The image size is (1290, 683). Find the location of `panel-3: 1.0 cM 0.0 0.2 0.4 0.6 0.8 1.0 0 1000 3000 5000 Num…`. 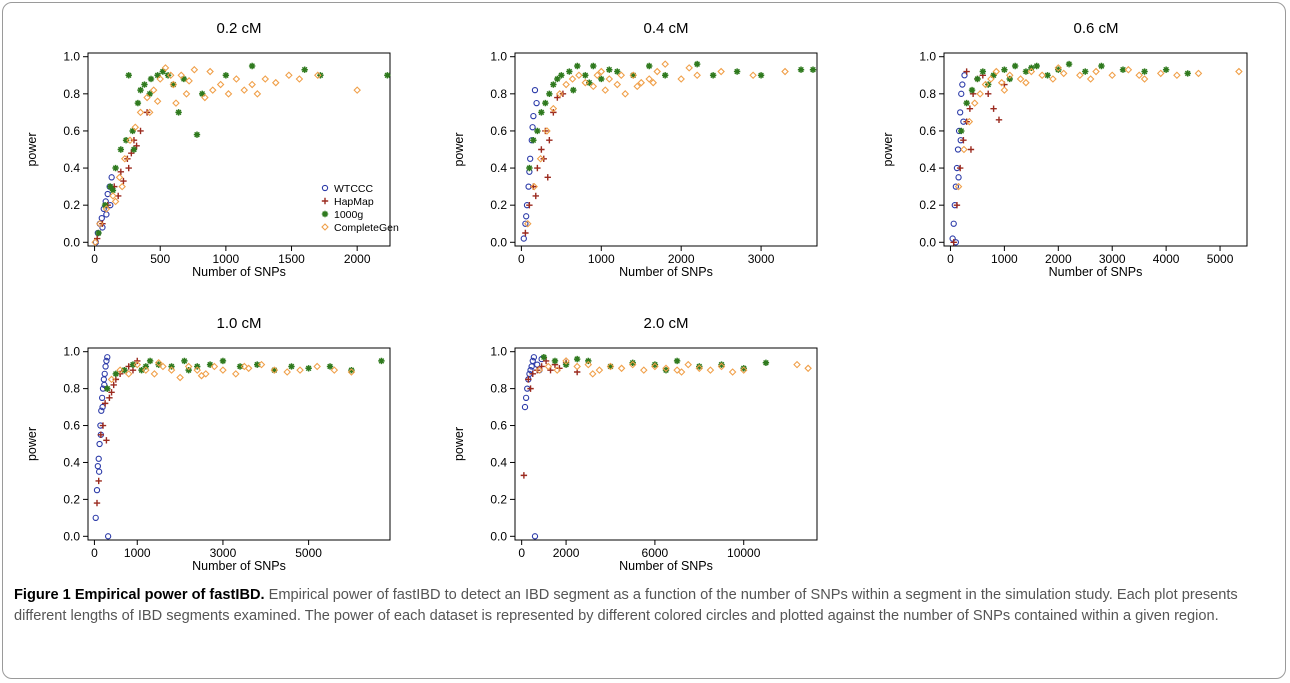

panel-3: 1.0 cM 0.0 0.2 0.4 0.6 0.8 1.0 0 1000 3000 5000 Num… is located at coordinates (208, 444).